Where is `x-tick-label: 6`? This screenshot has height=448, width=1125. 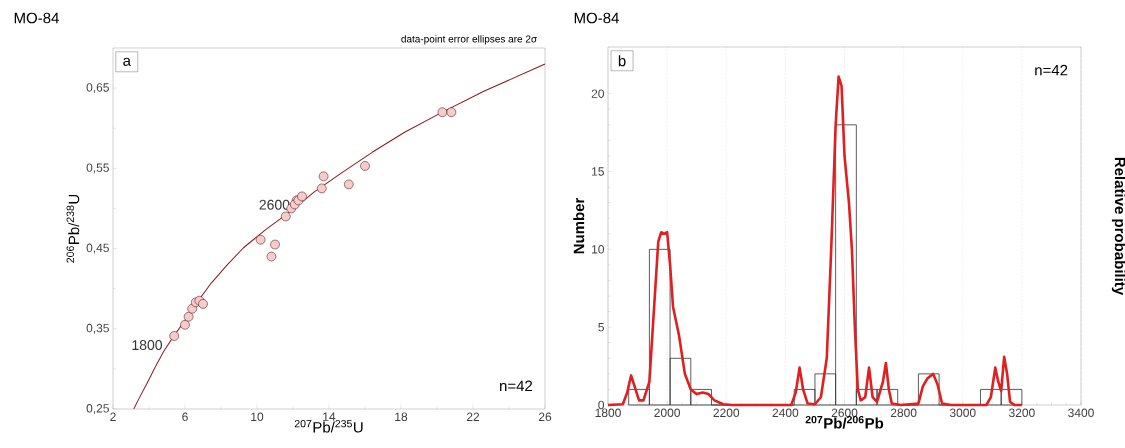 x-tick-label: 6 is located at coordinates (185, 417).